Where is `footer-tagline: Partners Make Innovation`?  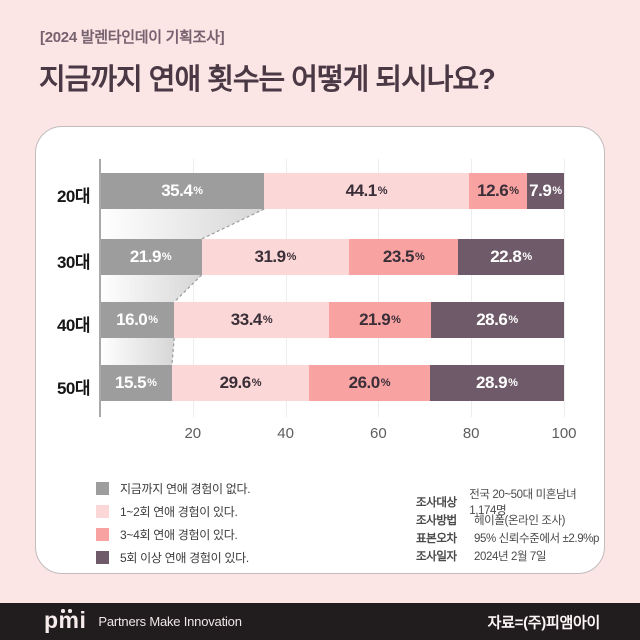
footer-tagline: Partners Make Innovation is located at coordinates (170, 621).